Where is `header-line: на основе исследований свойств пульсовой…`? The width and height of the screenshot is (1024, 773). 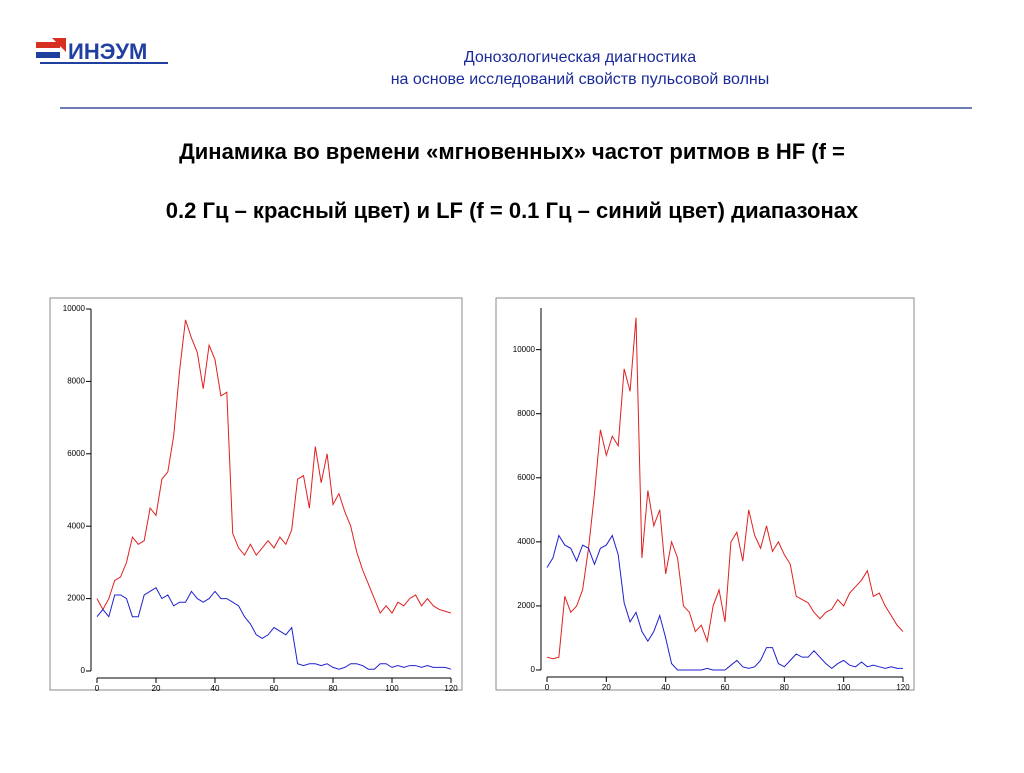 header-line: на основе исследований свойств пульсовой… is located at coordinates (580, 79).